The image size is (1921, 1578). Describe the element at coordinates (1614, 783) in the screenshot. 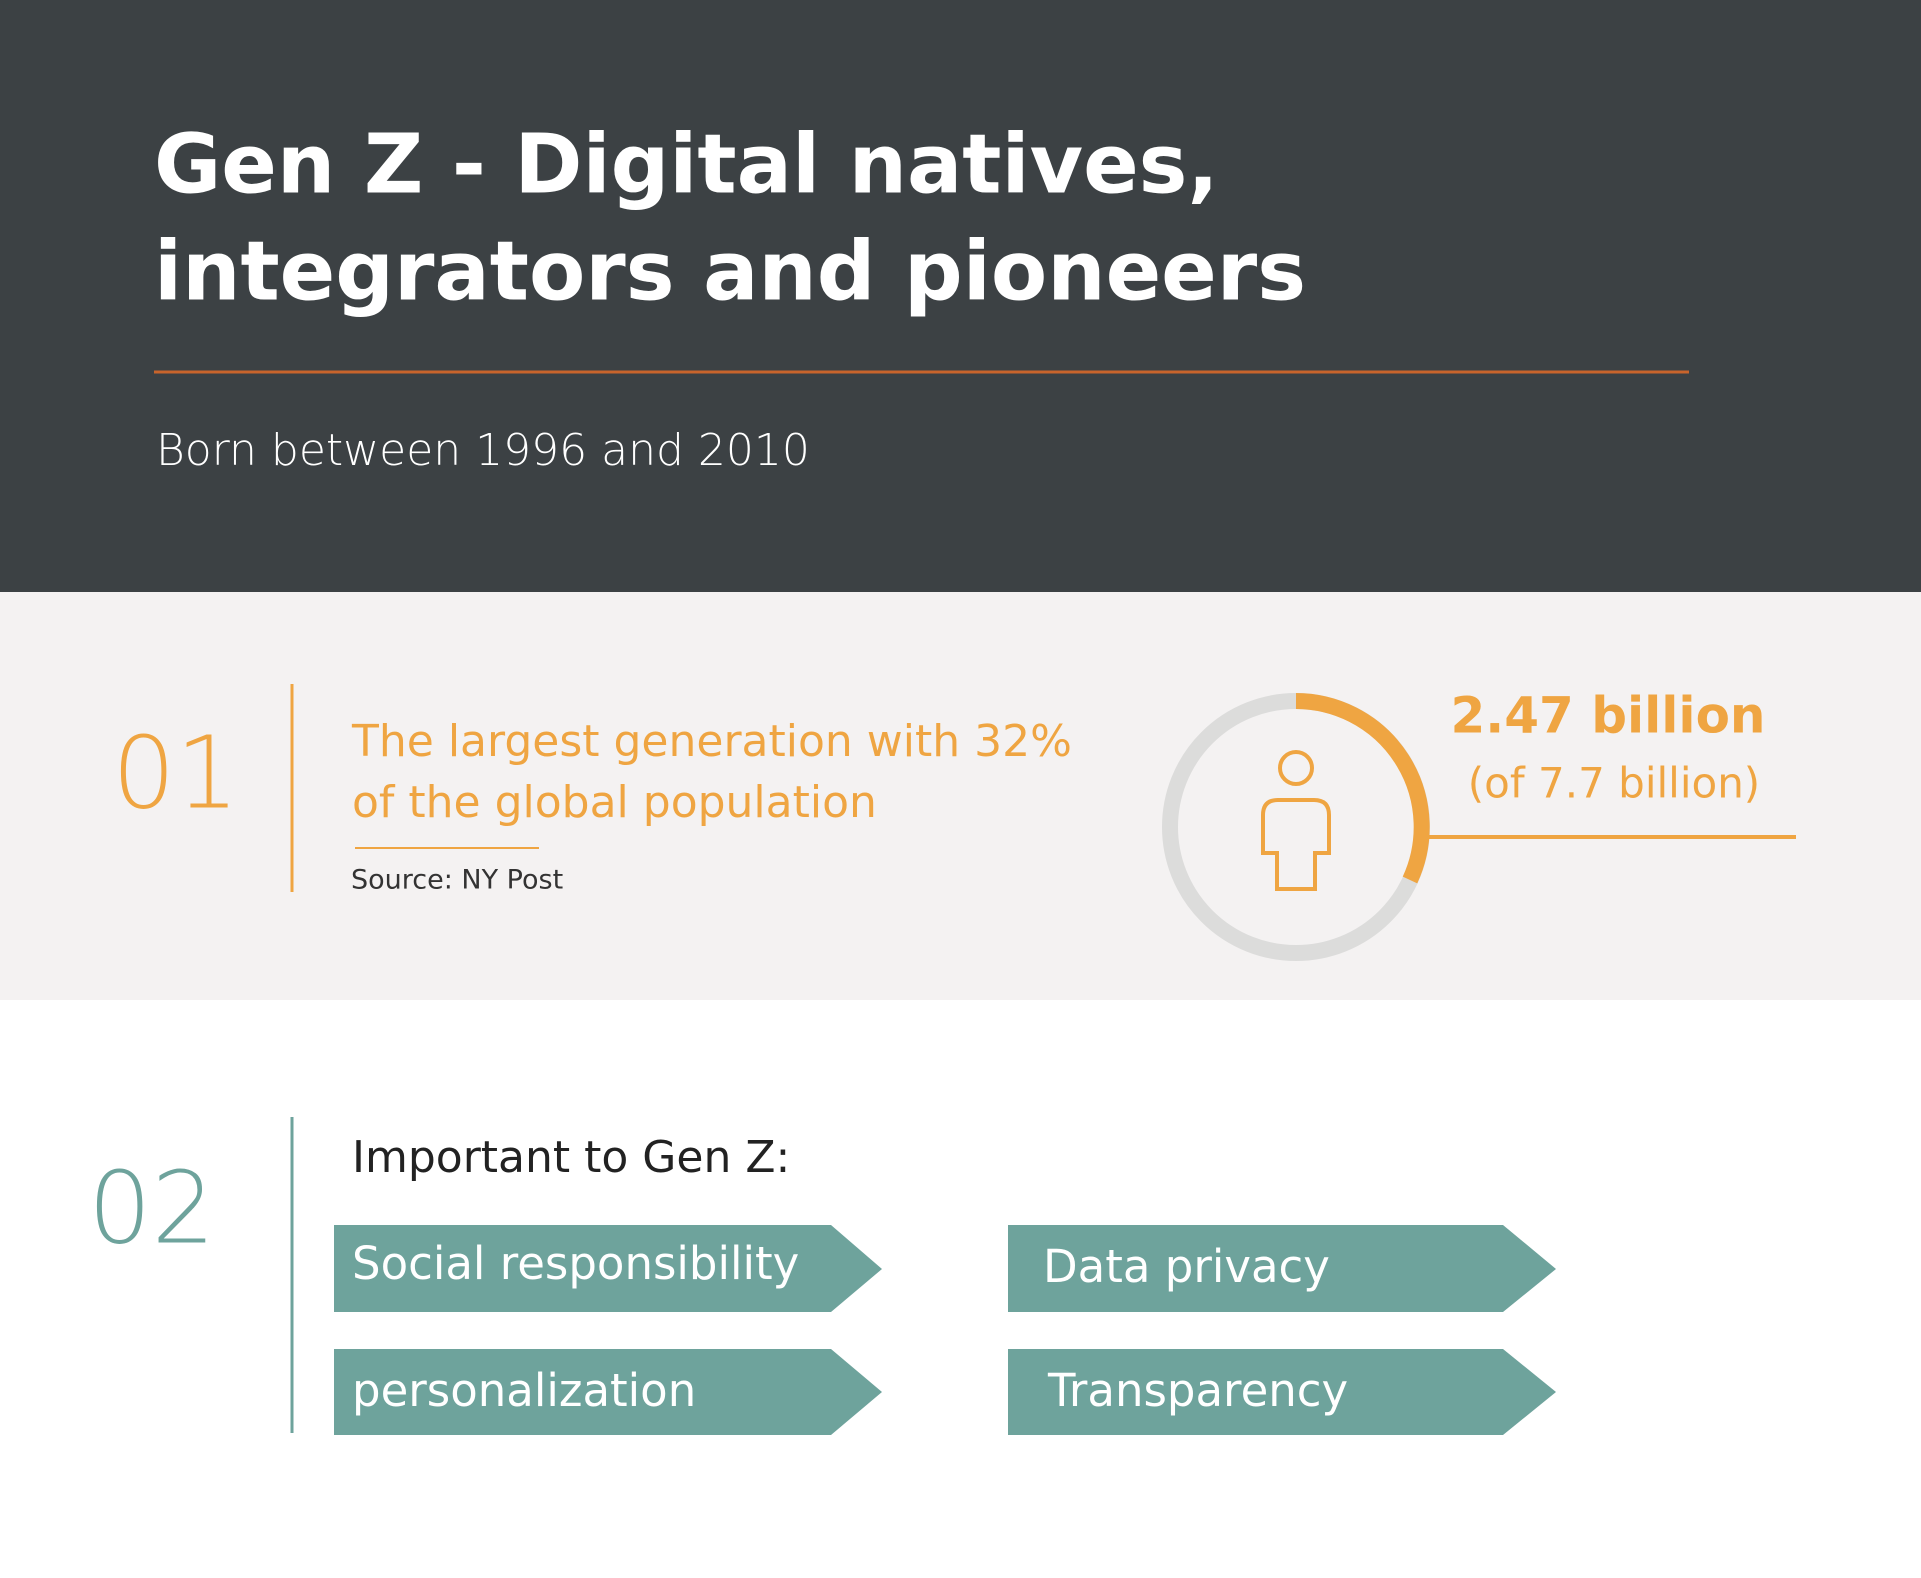

I see `stat-note: (of 7.7 billion)` at that location.